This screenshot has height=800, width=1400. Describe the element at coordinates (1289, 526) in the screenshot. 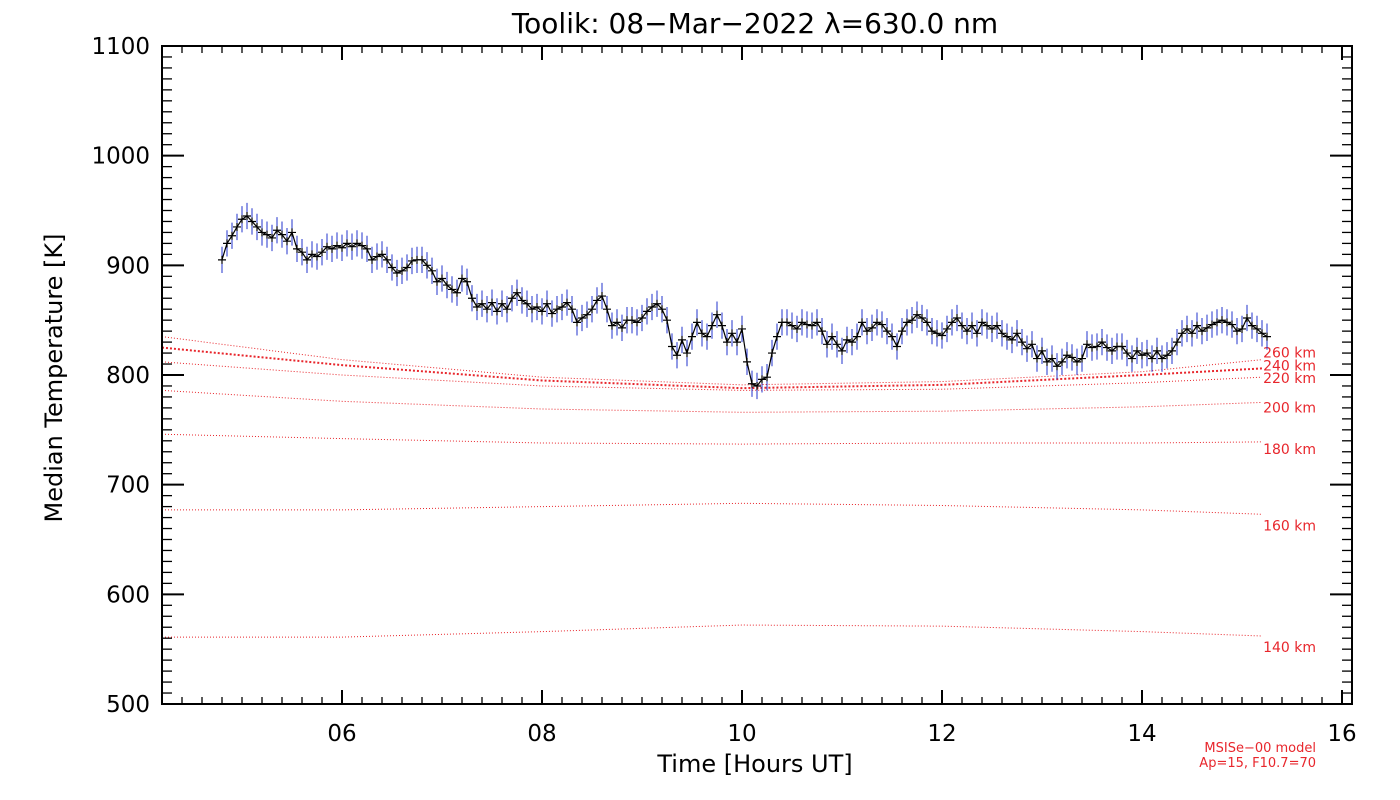

I see `model-curve-label: 160 km` at that location.